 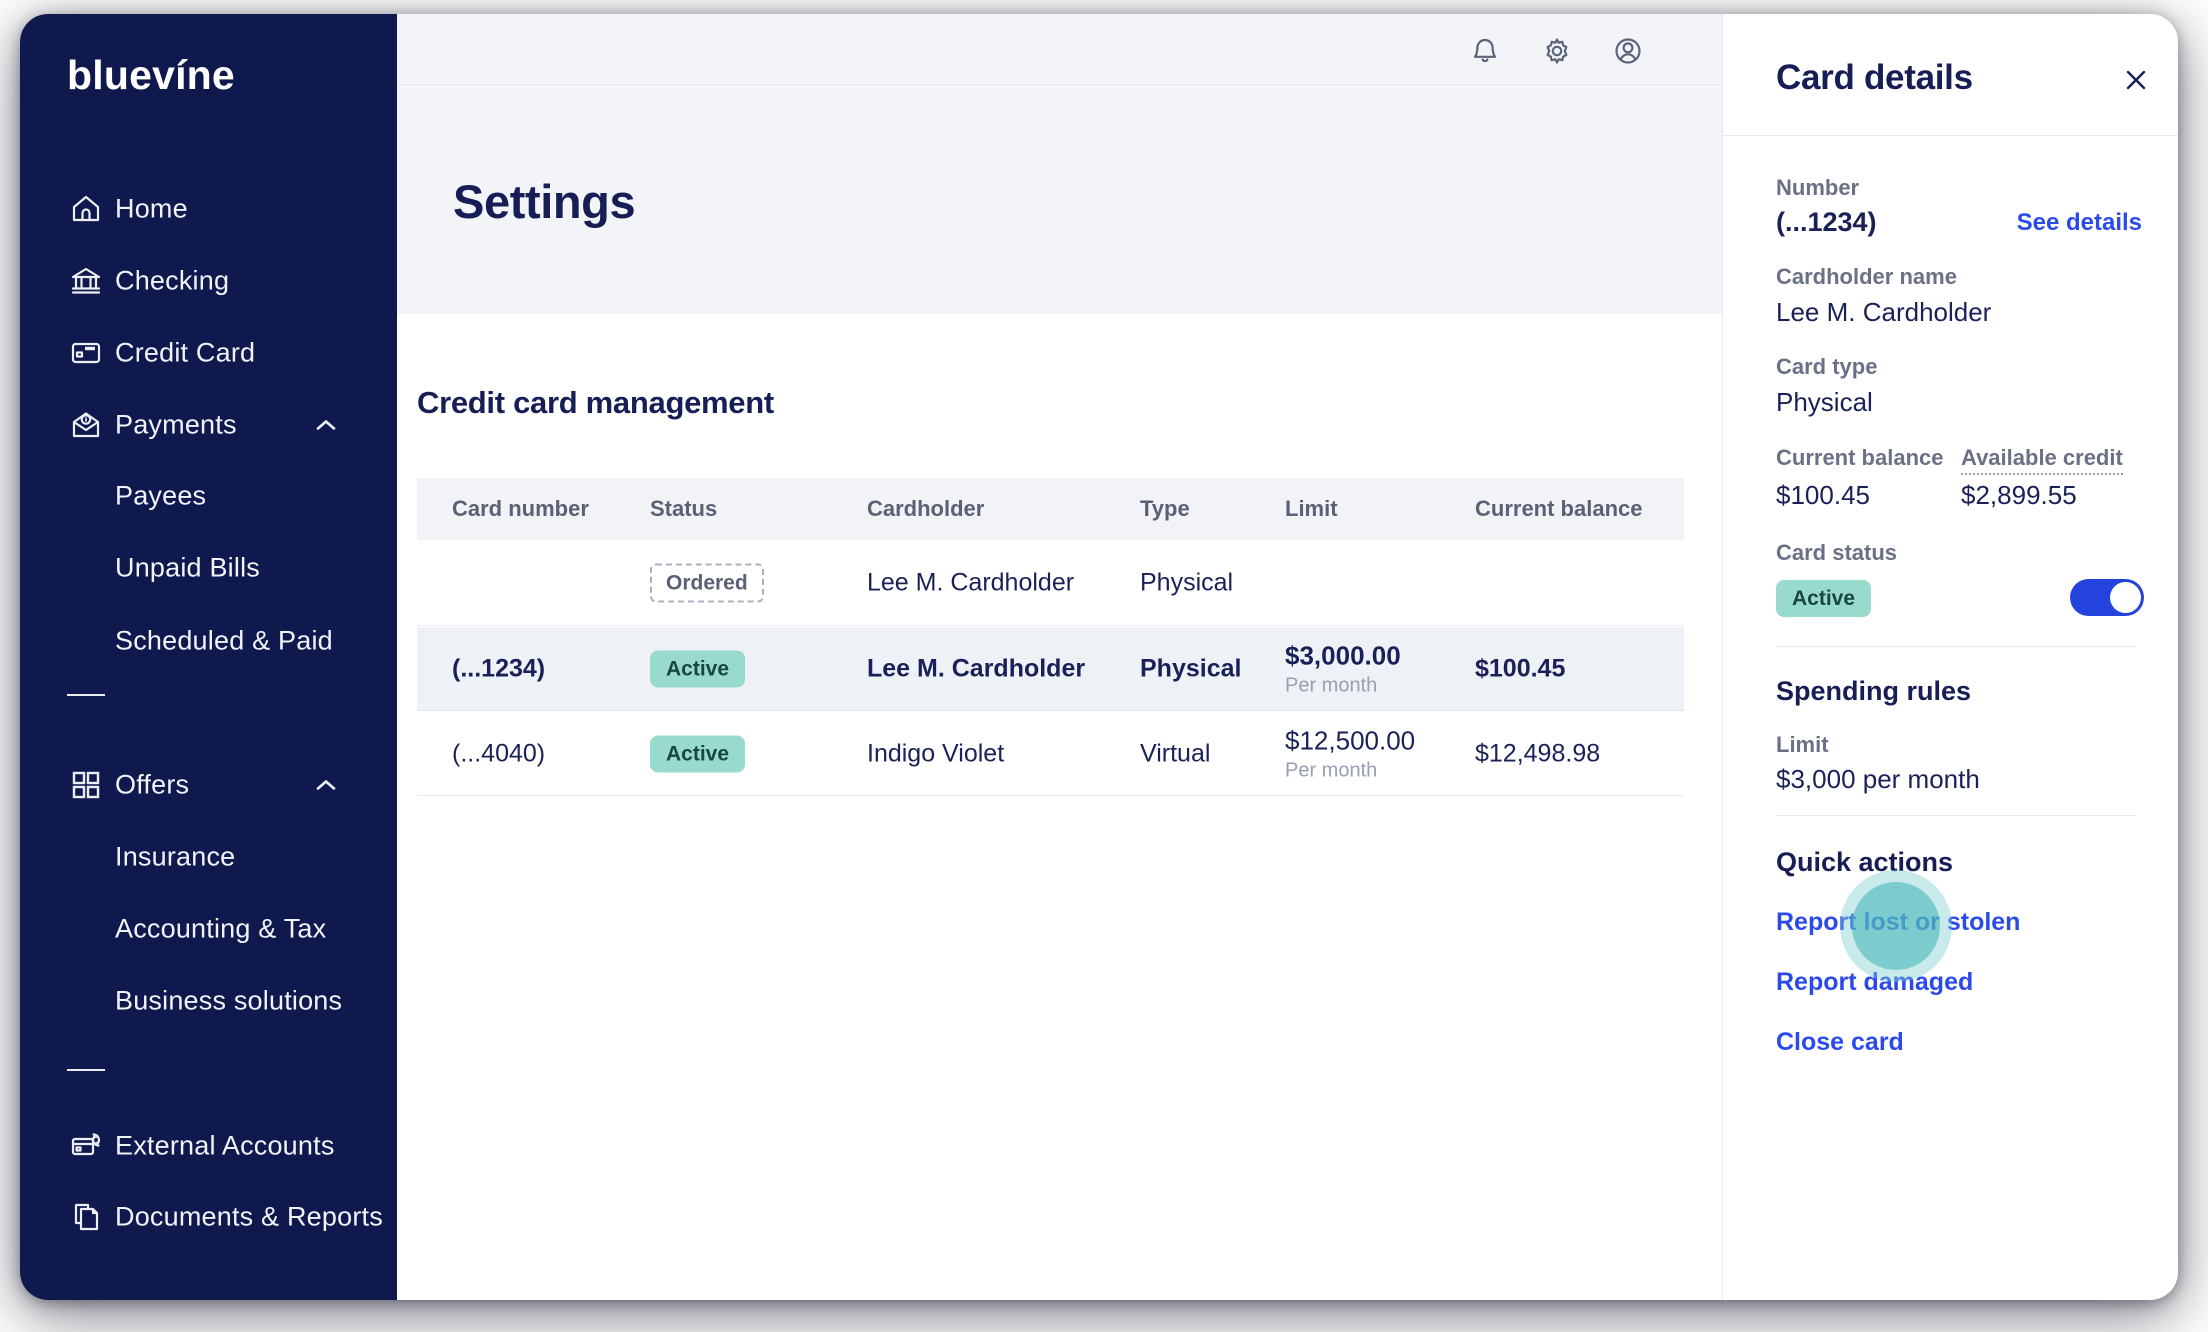 I want to click on sidebar-item-label: Scheduled & Paid, so click(x=224, y=640).